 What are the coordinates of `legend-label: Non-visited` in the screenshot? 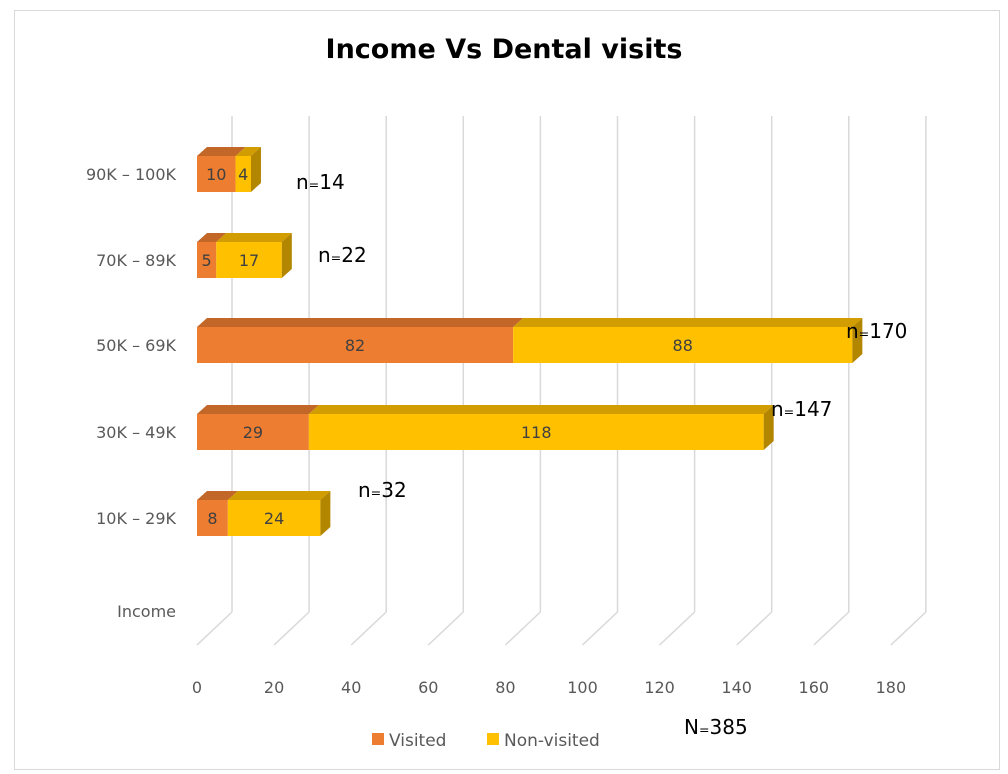 It's located at (552, 741).